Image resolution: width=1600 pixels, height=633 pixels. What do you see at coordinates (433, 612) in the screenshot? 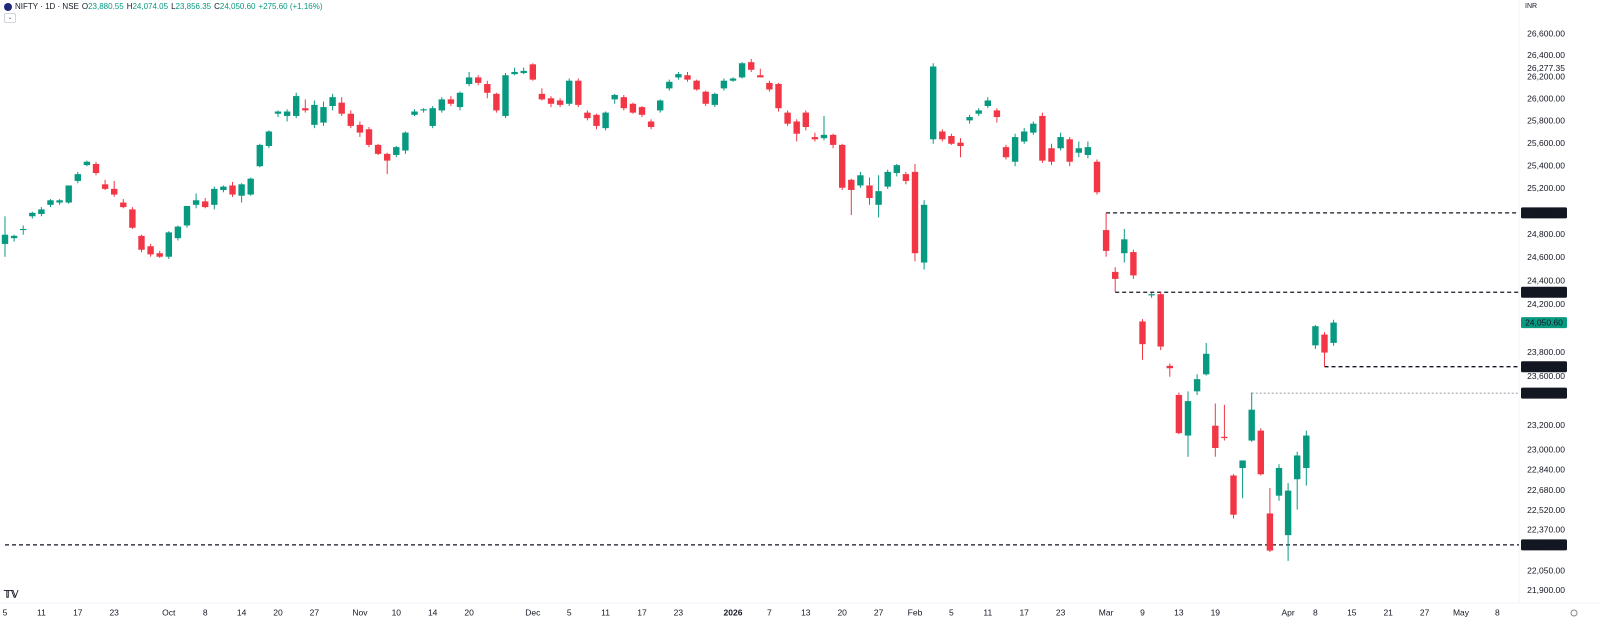
I see `x-tick-label: 14` at bounding box center [433, 612].